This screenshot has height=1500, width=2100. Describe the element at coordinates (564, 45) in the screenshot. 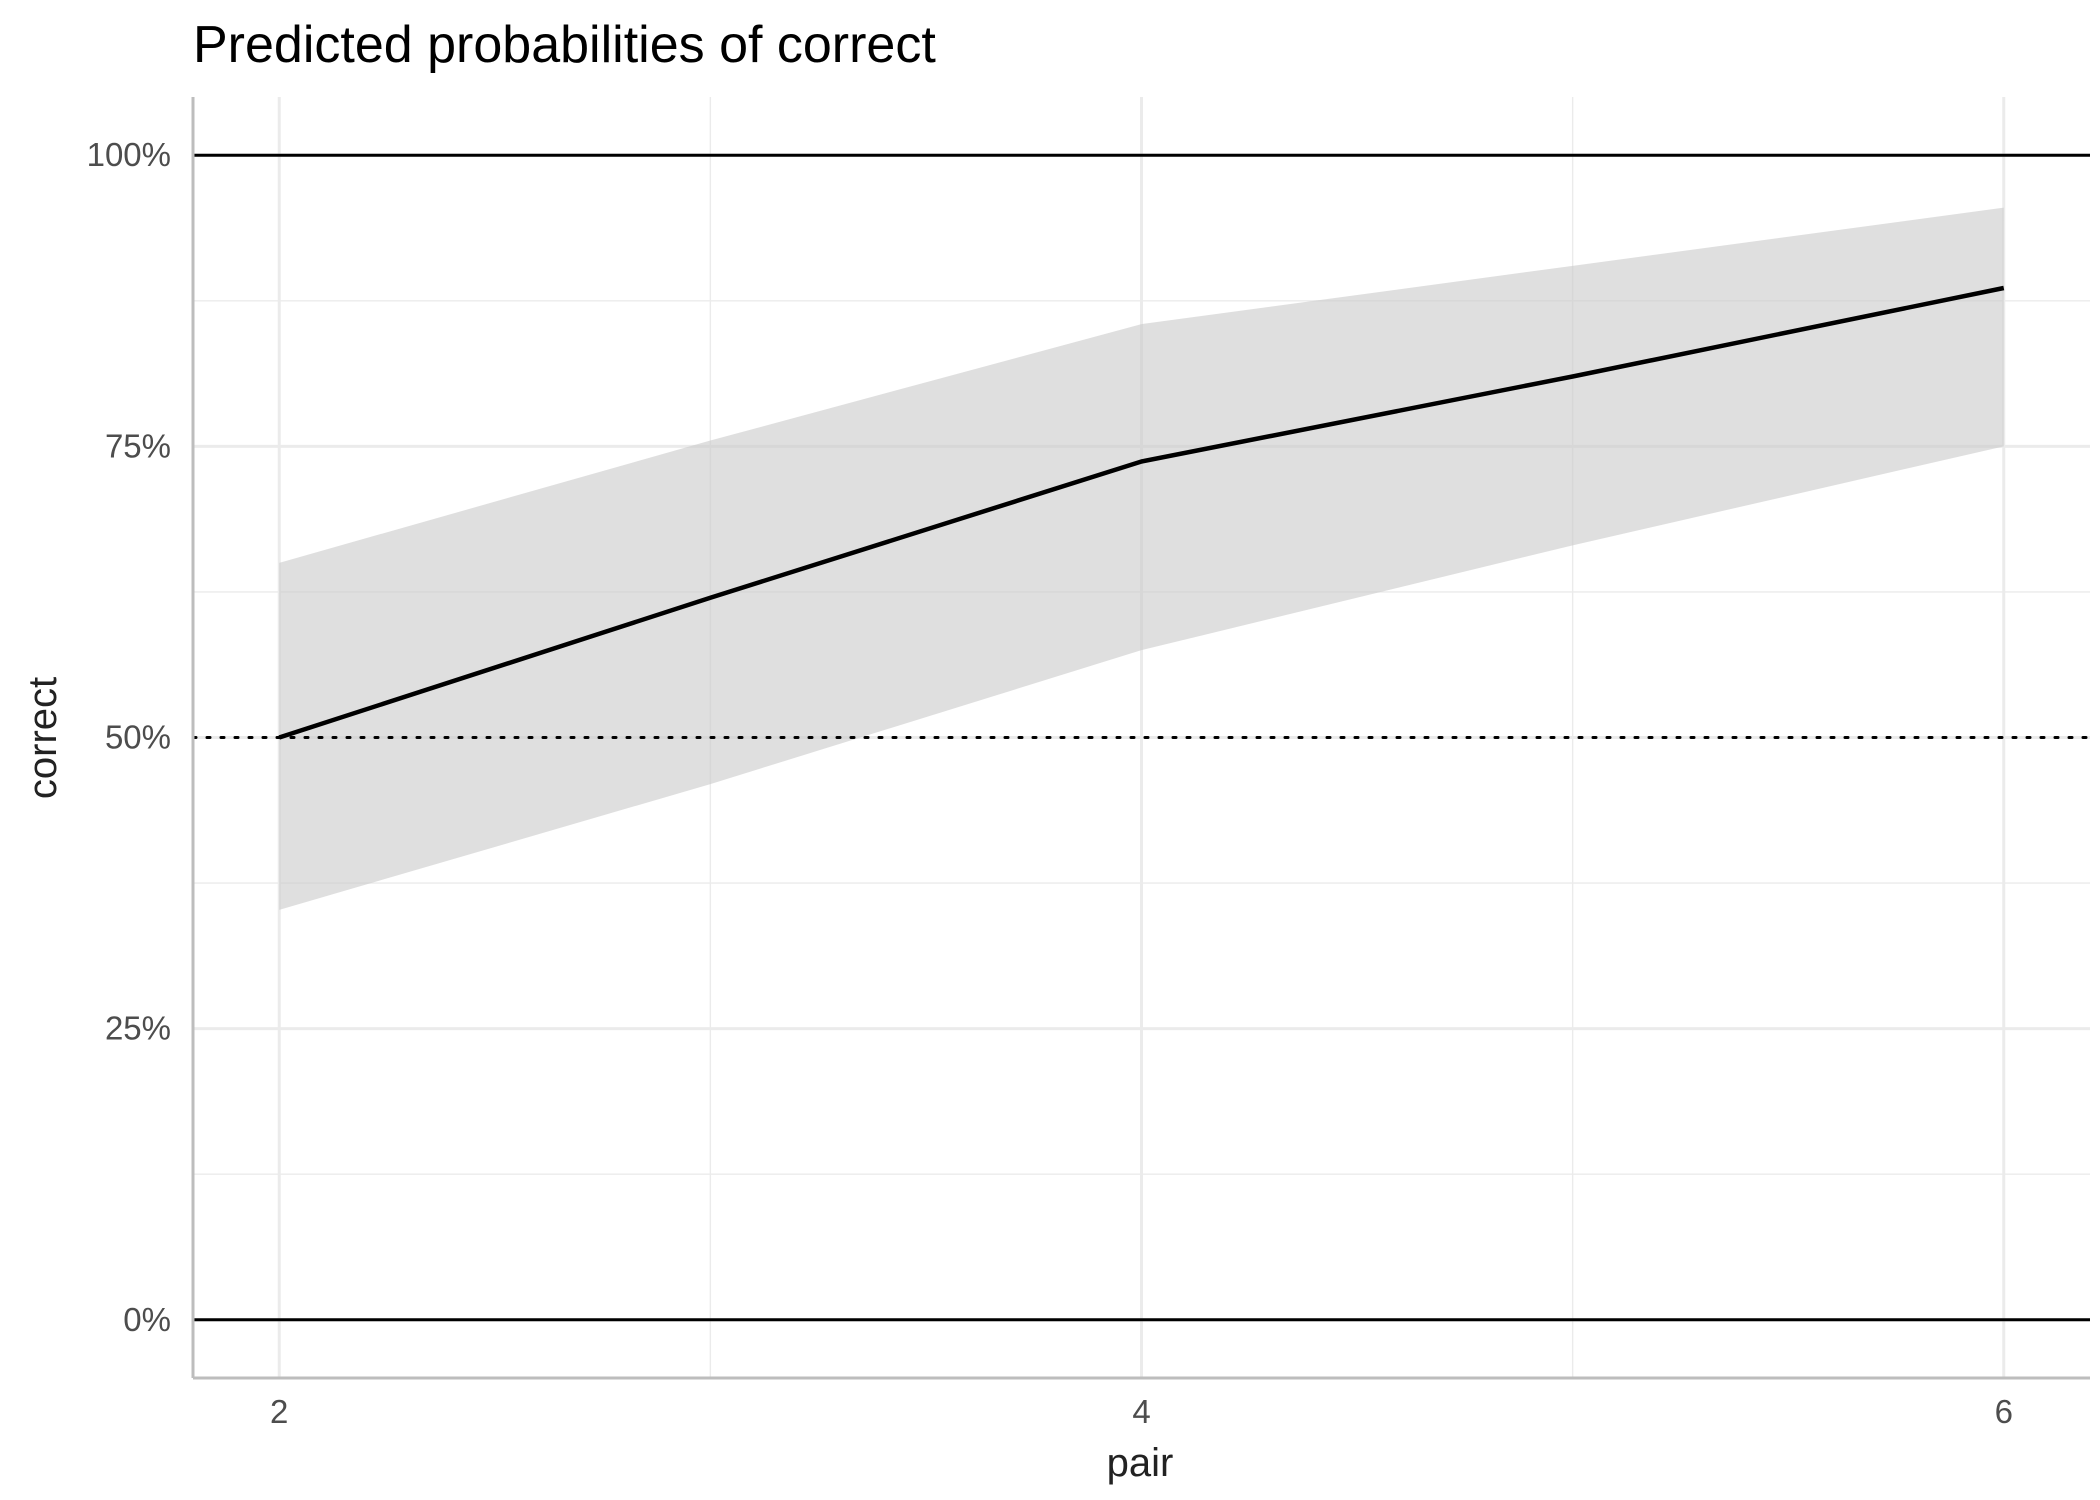

I see `chart-title: Predicted probabilities of correct` at that location.